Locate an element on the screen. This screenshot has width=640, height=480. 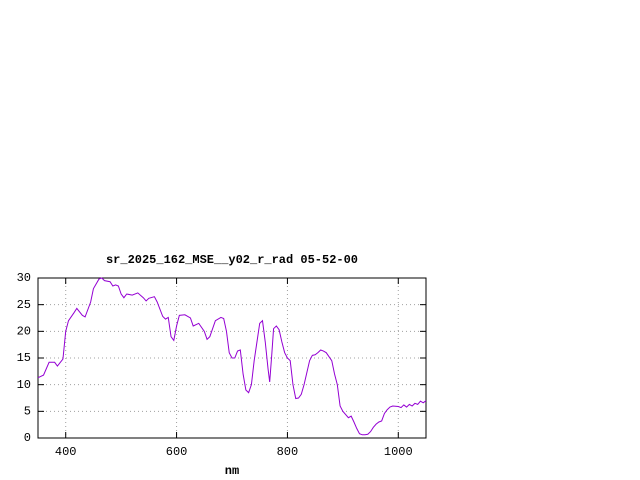
y-tick-label: 5 is located at coordinates (27, 412).